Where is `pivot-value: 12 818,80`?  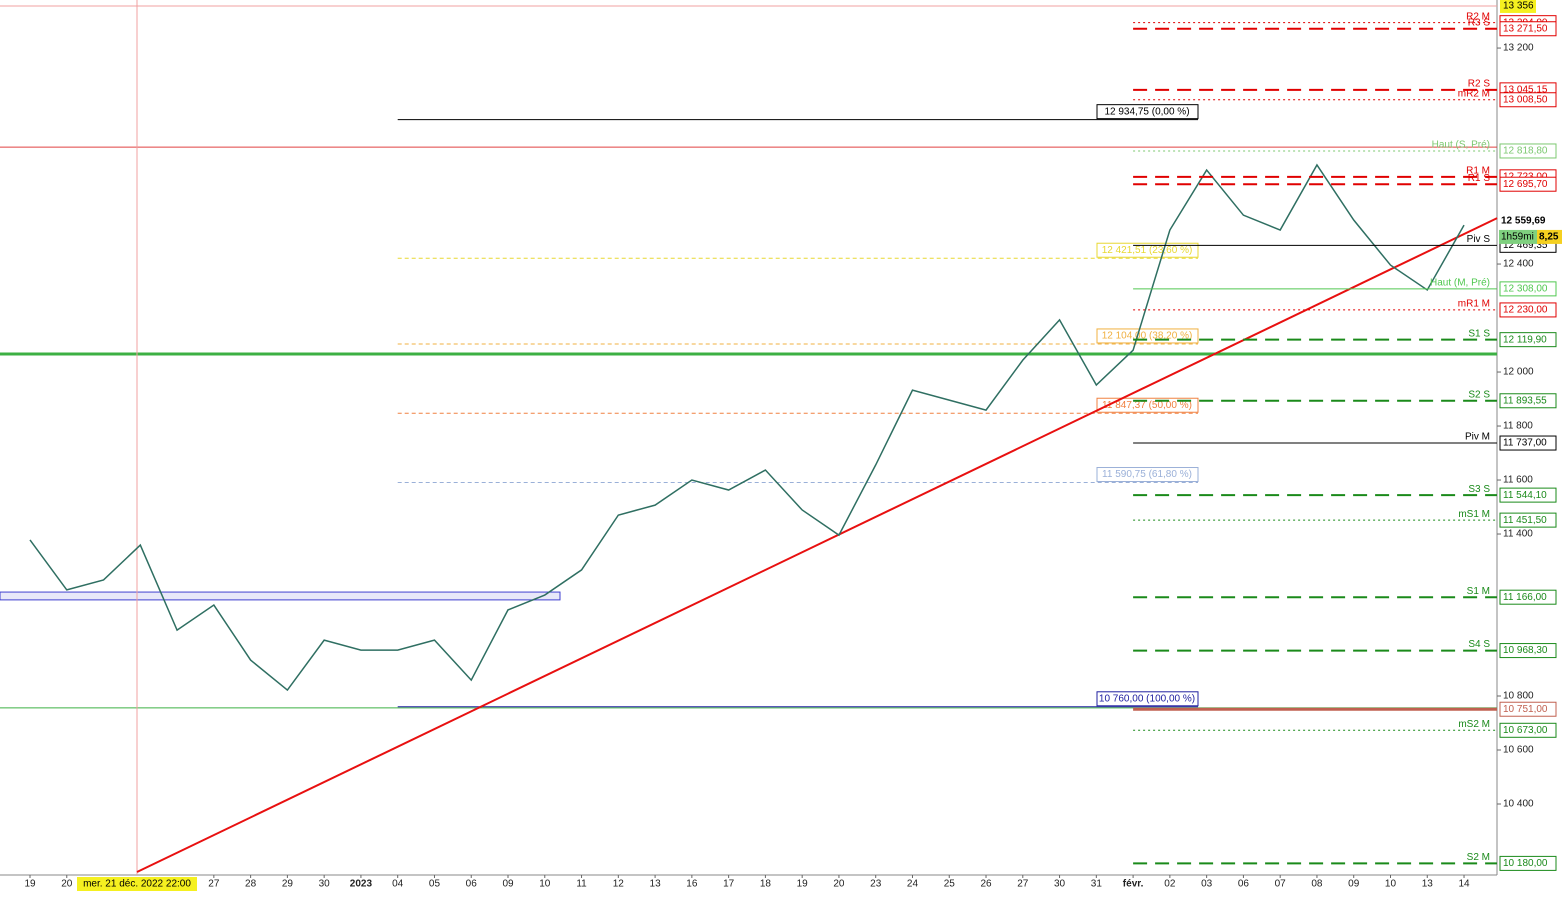
pivot-value: 12 818,80 is located at coordinates (1525, 151).